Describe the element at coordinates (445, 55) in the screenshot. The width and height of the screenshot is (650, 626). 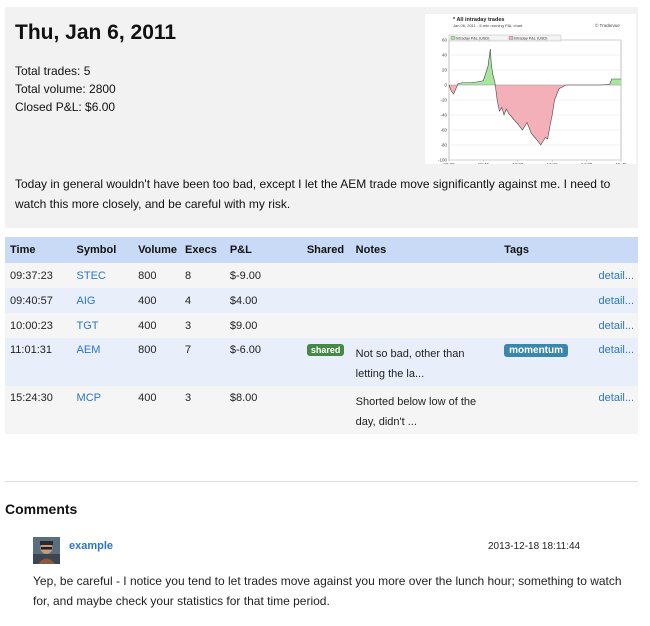
I see `y-tick-label: 40` at that location.